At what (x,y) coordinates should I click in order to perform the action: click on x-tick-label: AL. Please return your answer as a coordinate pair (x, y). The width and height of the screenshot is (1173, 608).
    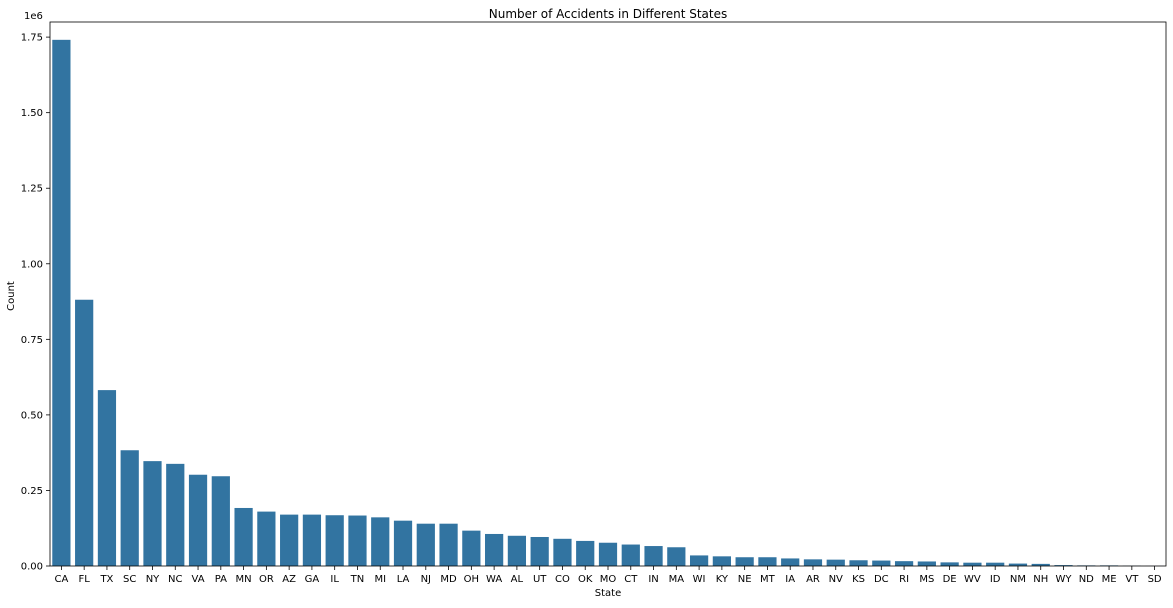
    Looking at the image, I should click on (517, 579).